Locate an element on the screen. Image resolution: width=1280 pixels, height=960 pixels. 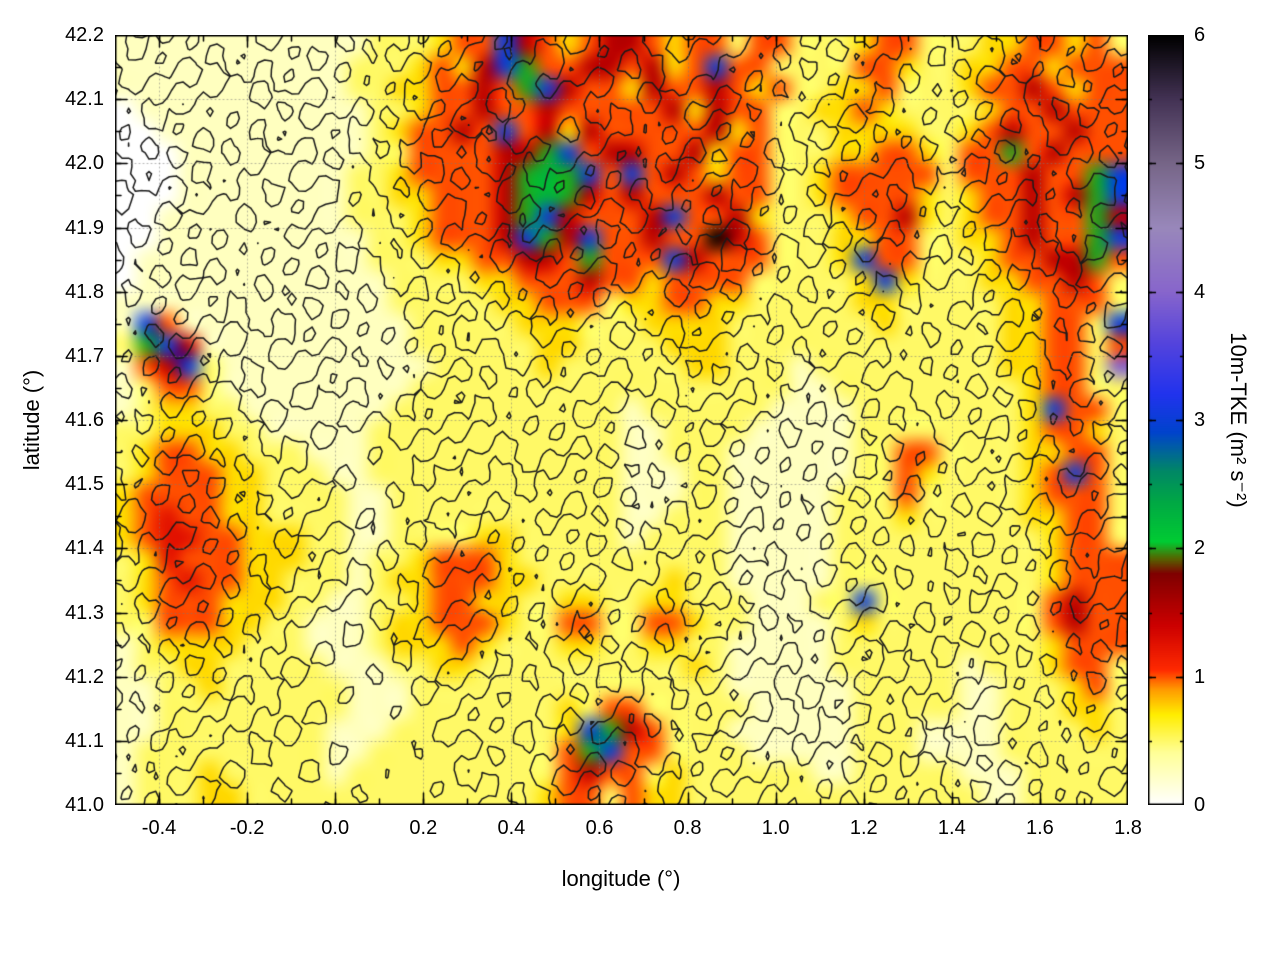
colorbar-tick-label: 0 is located at coordinates (1200, 805).